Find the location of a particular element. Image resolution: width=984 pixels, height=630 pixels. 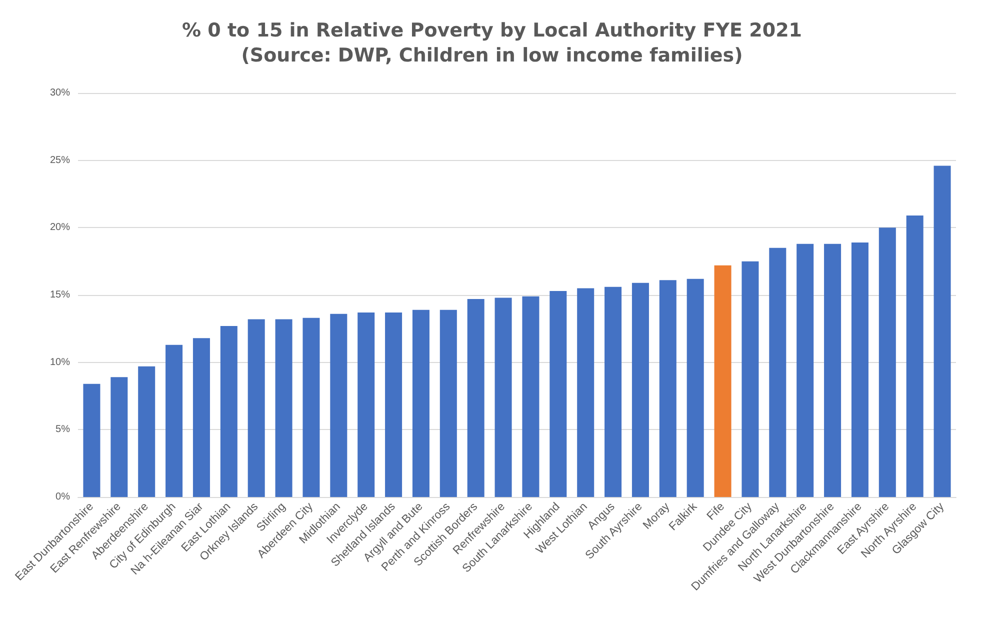

y-tick-label: 0% is located at coordinates (63, 497).